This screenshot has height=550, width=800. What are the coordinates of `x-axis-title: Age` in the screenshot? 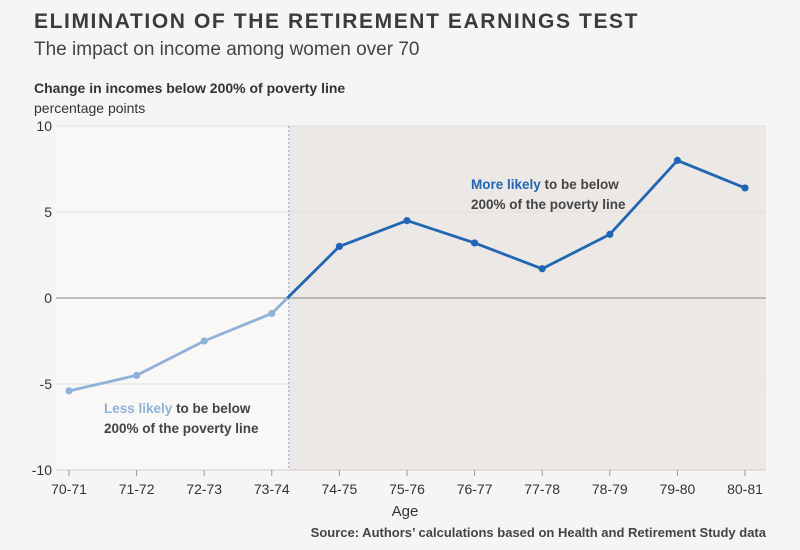 It's located at (405, 511).